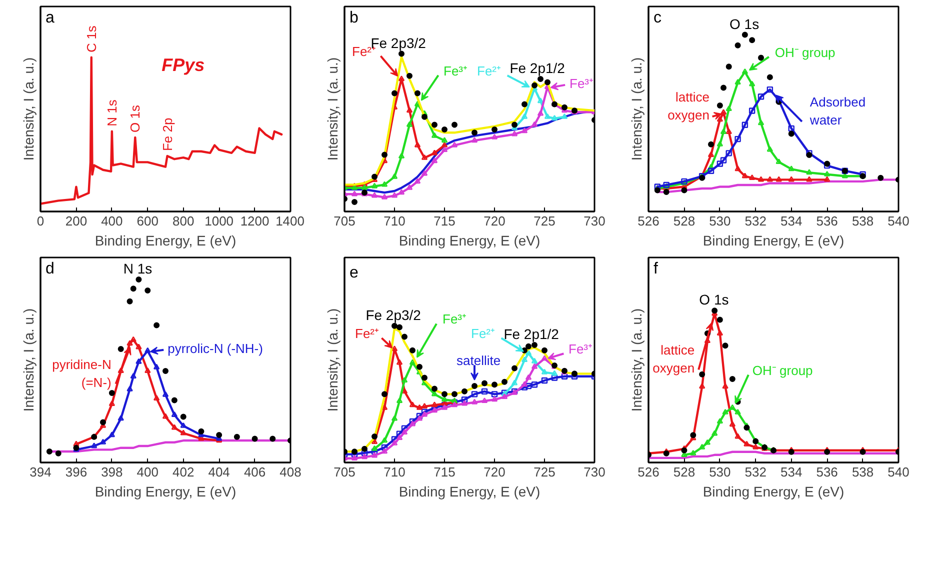 The width and height of the screenshot is (940, 567). Describe the element at coordinates (656, 269) in the screenshot. I see `chart-title: f` at that location.